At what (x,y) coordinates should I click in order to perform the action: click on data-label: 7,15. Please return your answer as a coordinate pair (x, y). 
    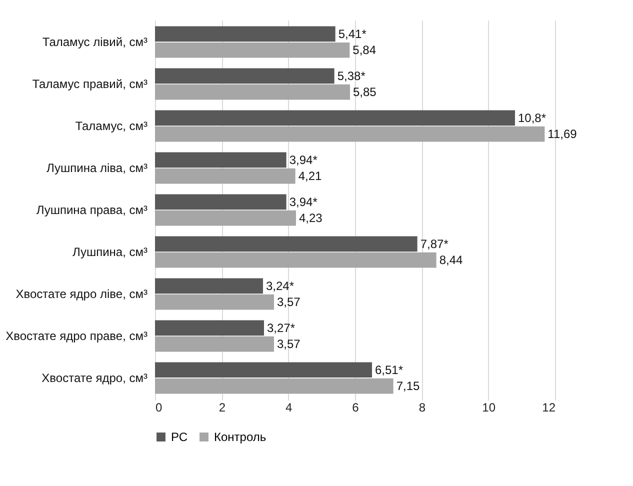
    Looking at the image, I should click on (408, 386).